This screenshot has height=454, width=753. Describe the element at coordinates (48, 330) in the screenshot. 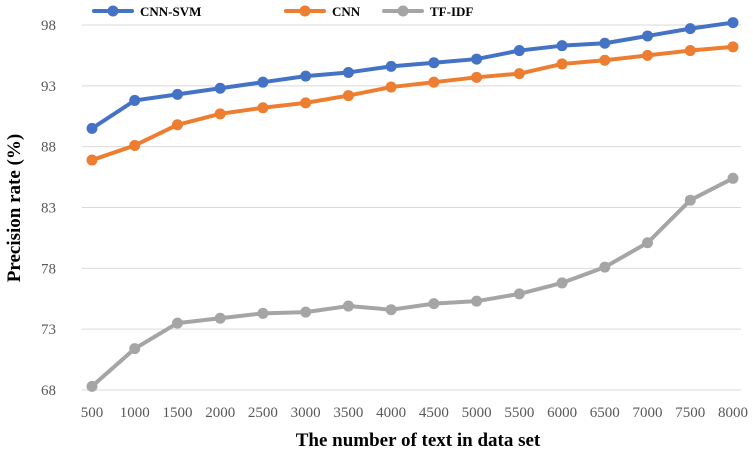

I see `y-tick-label: 73` at that location.